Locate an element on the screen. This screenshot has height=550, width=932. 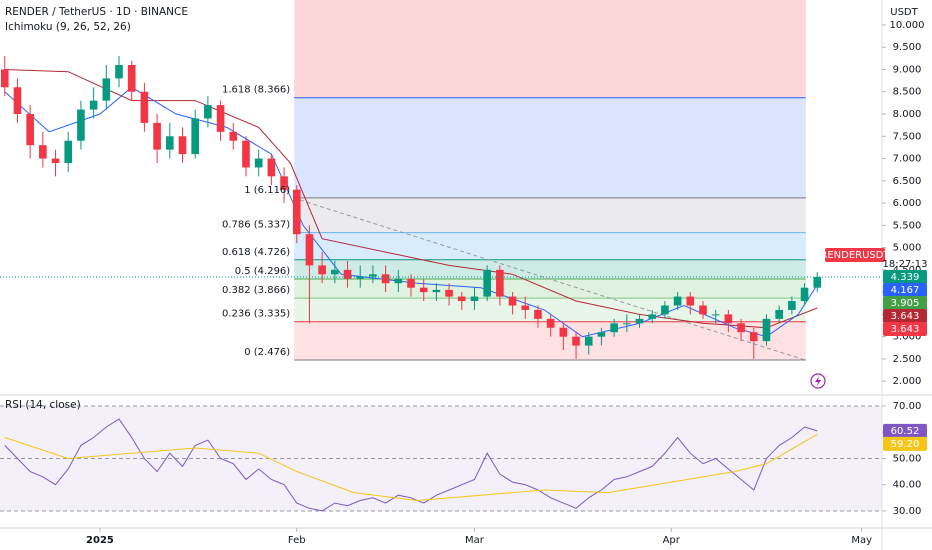
fib-label: 0.382 (3.866) is located at coordinates (256, 290).